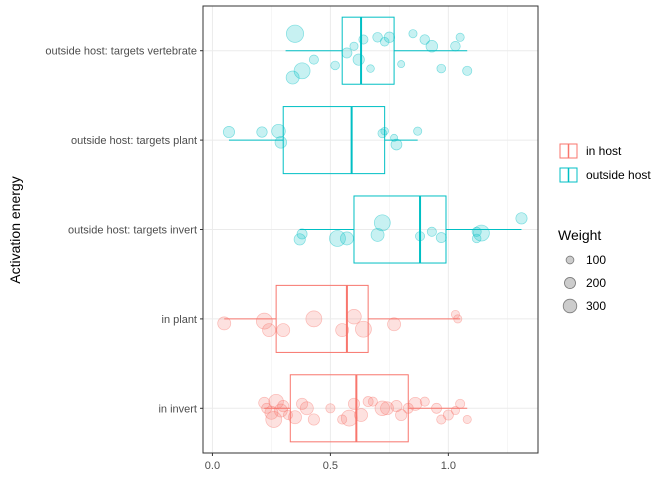 This screenshot has height=480, width=672. What do you see at coordinates (132, 231) in the screenshot?
I see `y-tick-label: outside host: targets invert` at bounding box center [132, 231].